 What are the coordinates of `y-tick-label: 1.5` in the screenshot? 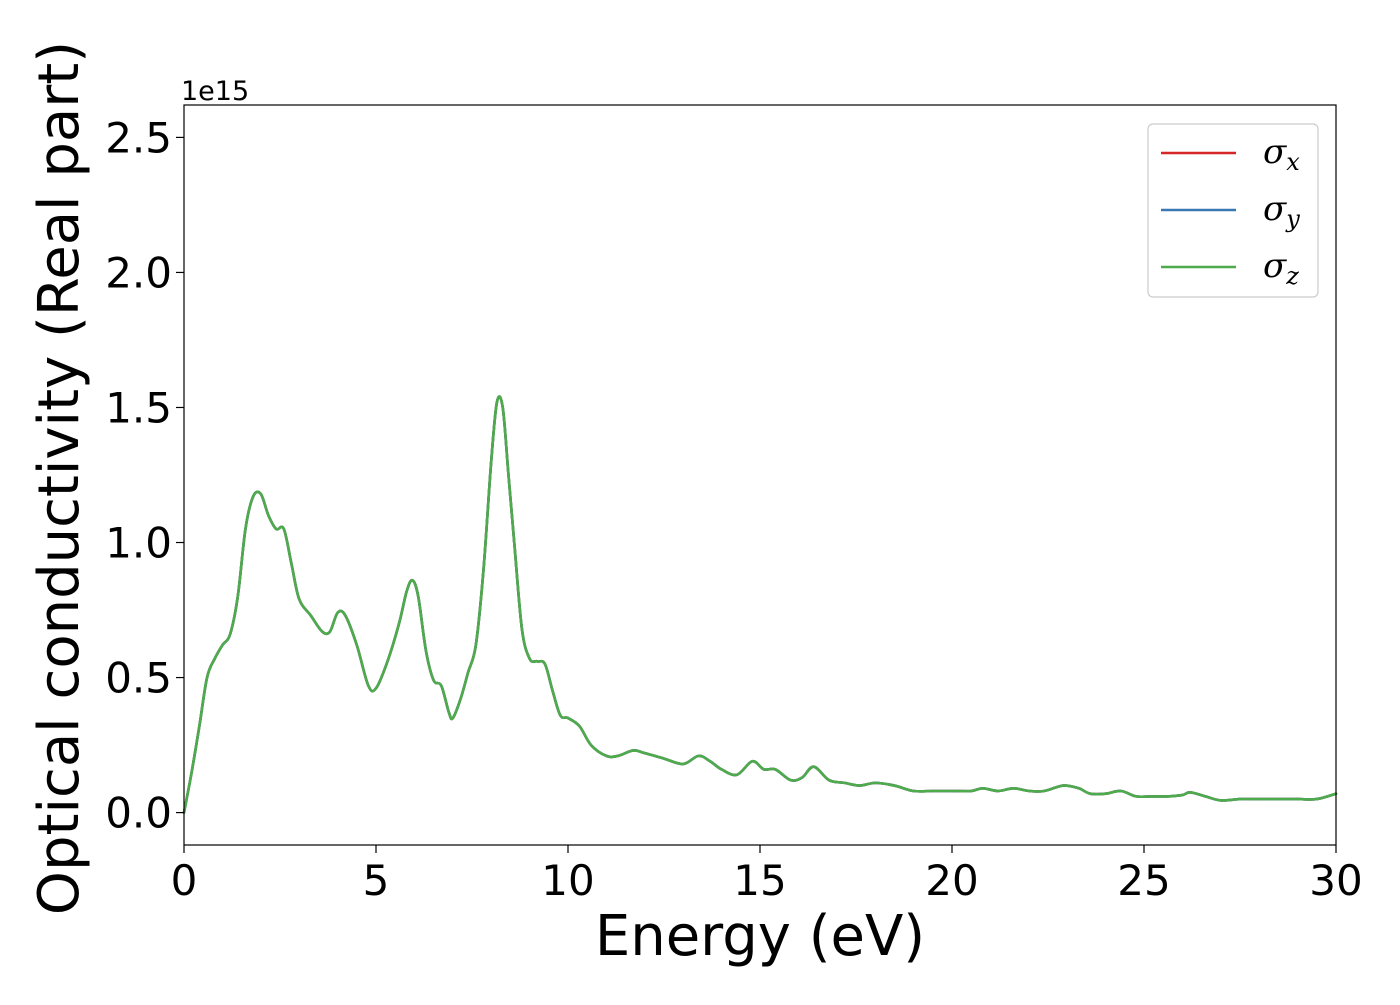 It's located at (138, 407).